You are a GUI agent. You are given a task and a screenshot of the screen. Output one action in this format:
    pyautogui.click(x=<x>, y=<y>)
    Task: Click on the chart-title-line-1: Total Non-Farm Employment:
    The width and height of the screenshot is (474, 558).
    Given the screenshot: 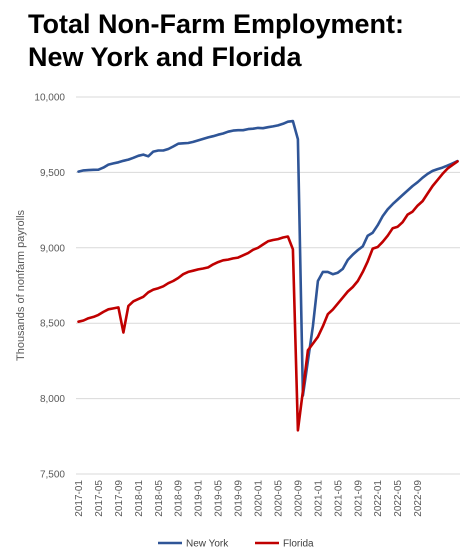 What is the action you would take?
    pyautogui.click(x=216, y=24)
    